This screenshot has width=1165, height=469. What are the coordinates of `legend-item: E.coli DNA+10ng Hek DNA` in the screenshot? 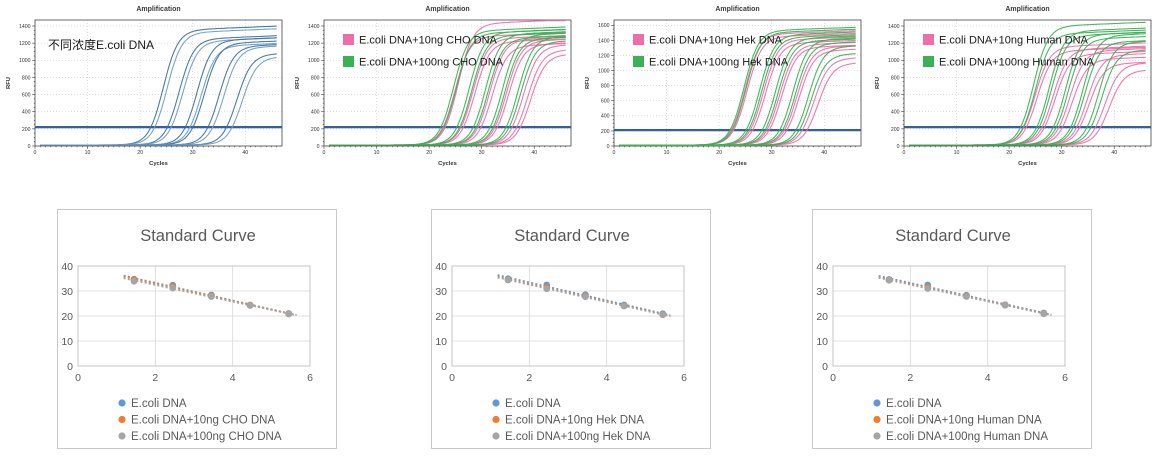 It's located at (708, 40).